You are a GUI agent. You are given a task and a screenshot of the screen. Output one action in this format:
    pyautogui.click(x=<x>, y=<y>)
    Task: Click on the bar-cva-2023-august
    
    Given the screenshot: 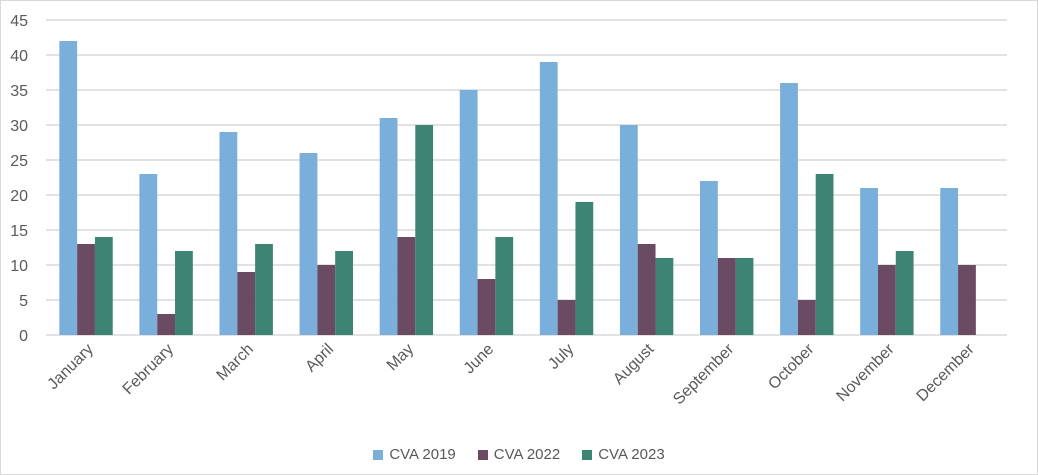 What is the action you would take?
    pyautogui.click(x=664, y=296)
    